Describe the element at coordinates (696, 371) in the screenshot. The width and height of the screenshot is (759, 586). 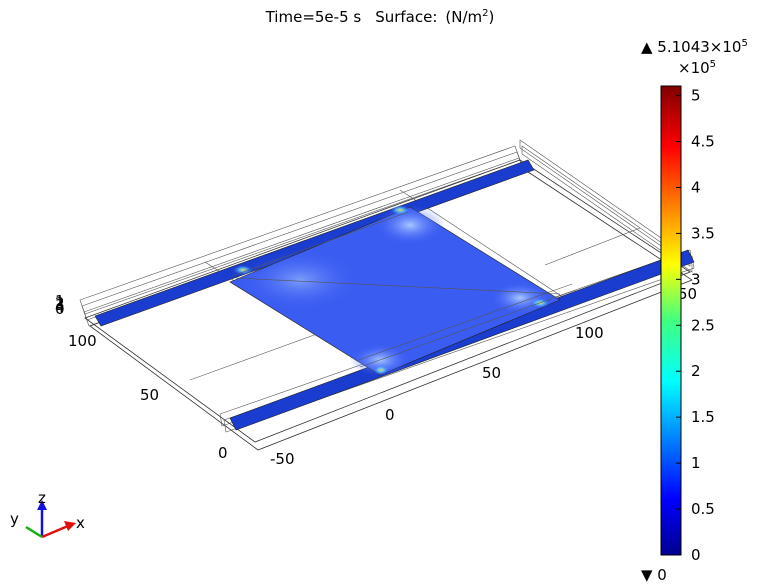
I see `colorbar-tick-label: 2` at that location.